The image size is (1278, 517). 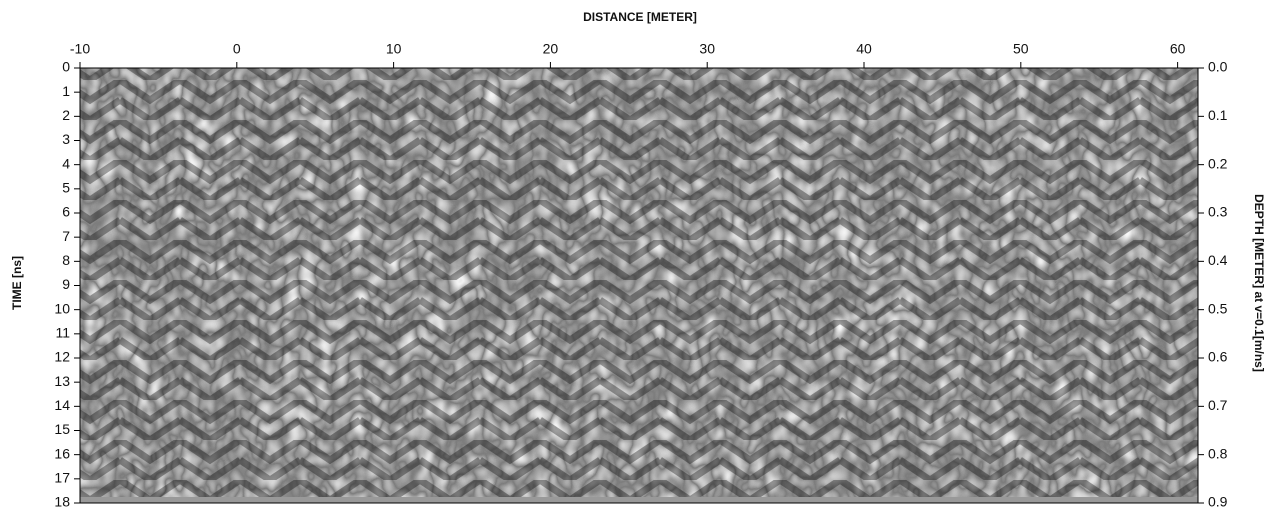 I want to click on y2-tick-label: 0.3, so click(x=1218, y=212).